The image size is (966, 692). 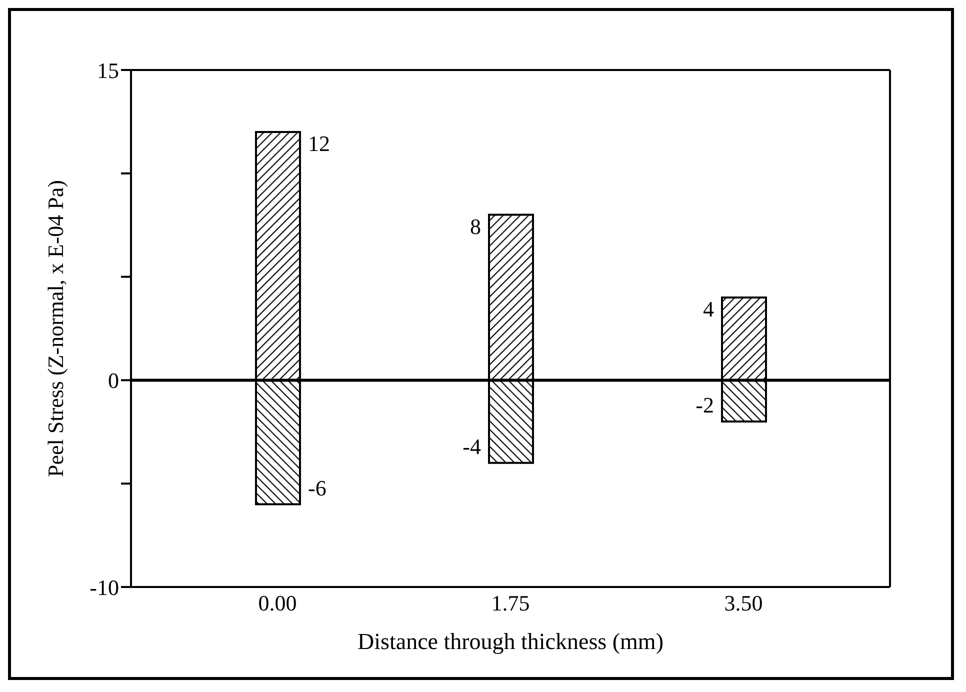 What do you see at coordinates (108, 70) in the screenshot?
I see `y-tick-label: 15` at bounding box center [108, 70].